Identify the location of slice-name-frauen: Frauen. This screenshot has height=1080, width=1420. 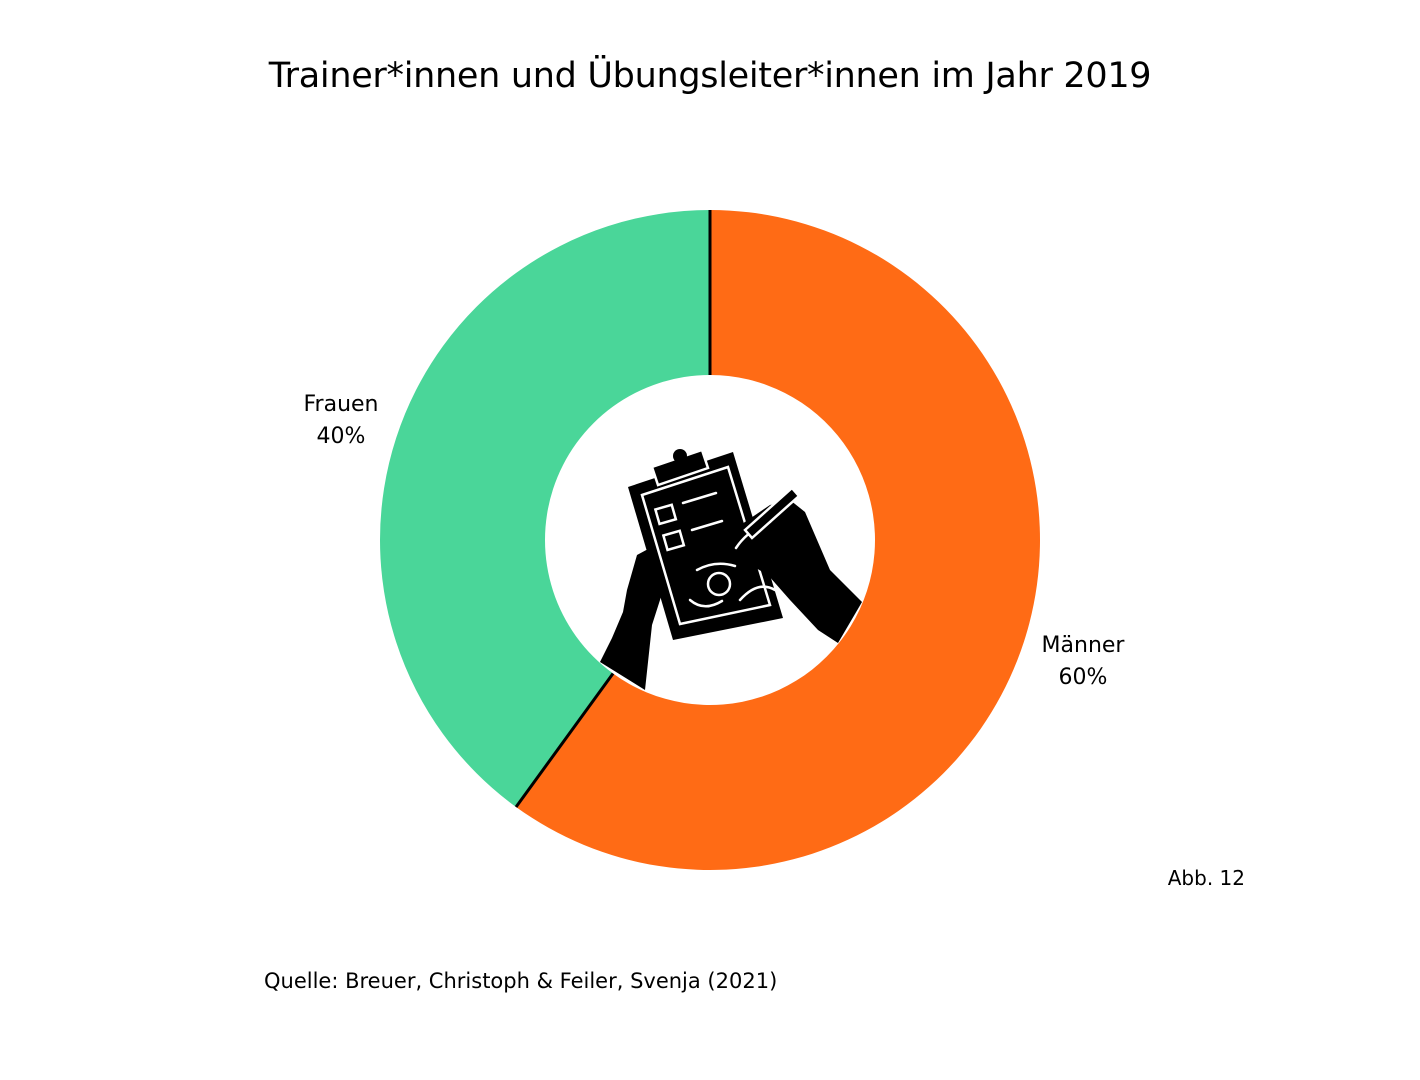
(341, 404).